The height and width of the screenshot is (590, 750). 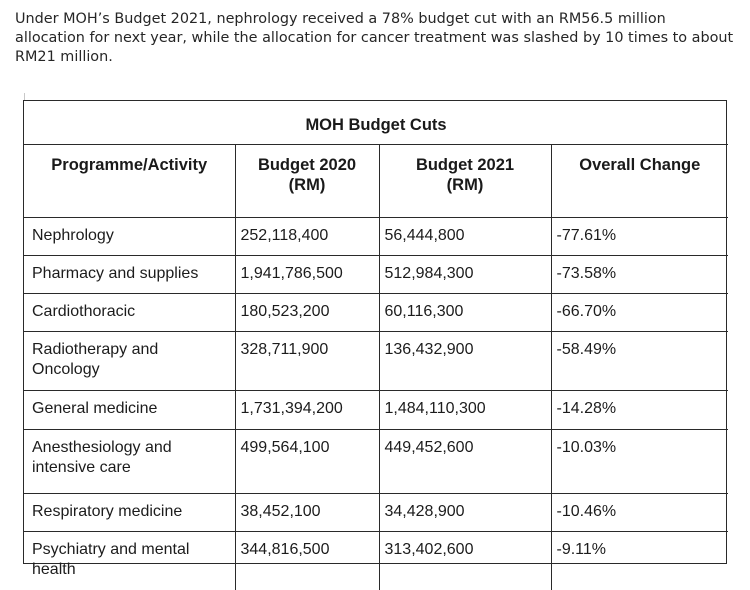 I want to click on cell-budget-2020: 344,816,500, so click(x=307, y=561).